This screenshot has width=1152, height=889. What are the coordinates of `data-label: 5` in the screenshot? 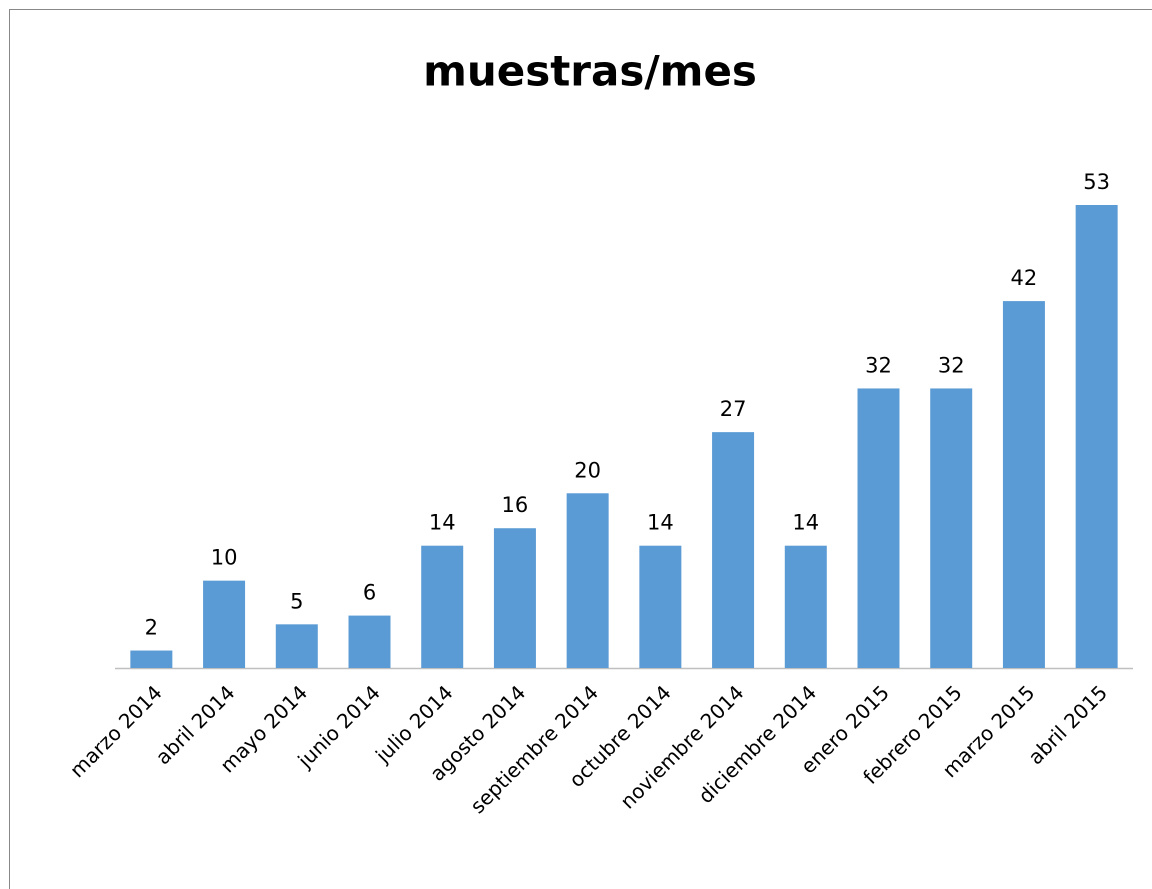 It's located at (296, 601).